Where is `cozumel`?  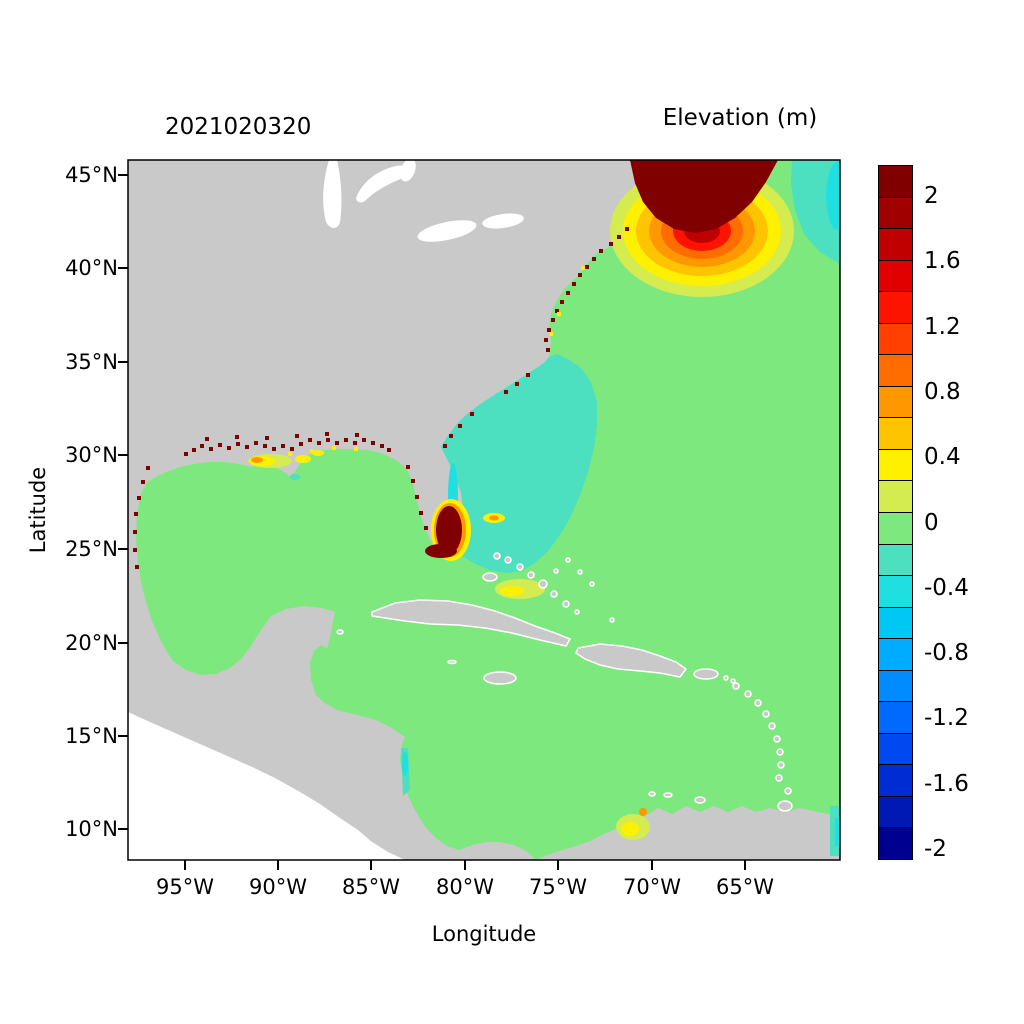 cozumel is located at coordinates (340, 632).